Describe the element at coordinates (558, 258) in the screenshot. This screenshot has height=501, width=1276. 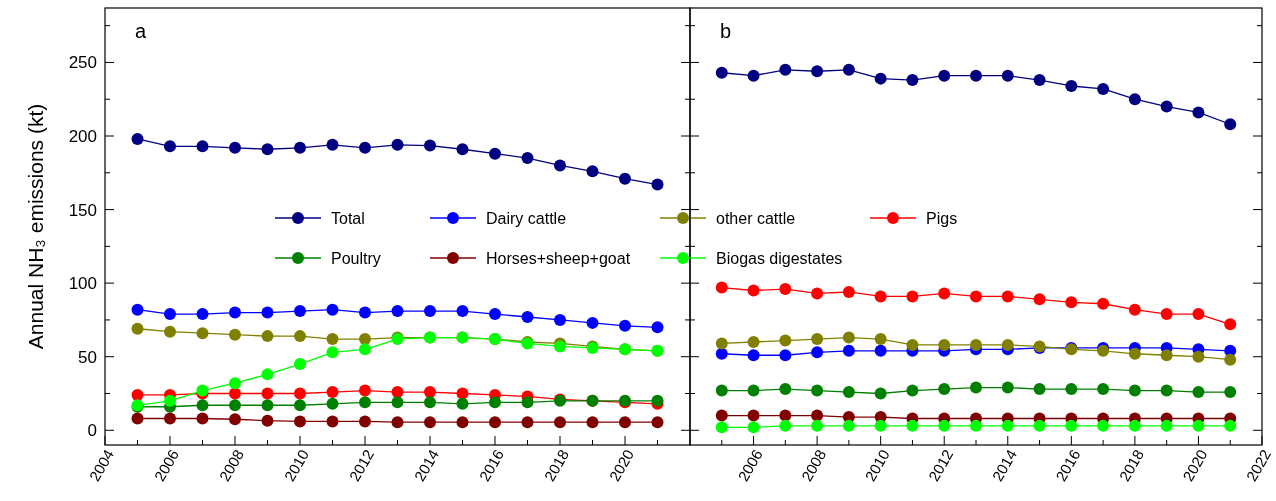
I see `legend-label: Horses+sheep+goat` at that location.